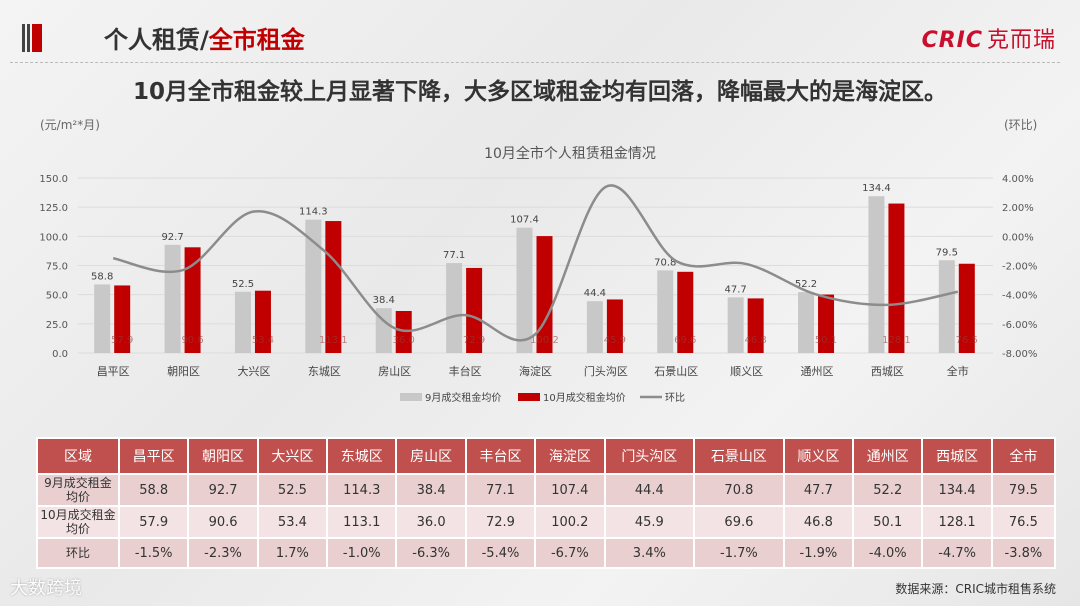 This screenshot has width=1080, height=606. Describe the element at coordinates (292, 490) in the screenshot. I see `table-cell: 52.5` at that location.